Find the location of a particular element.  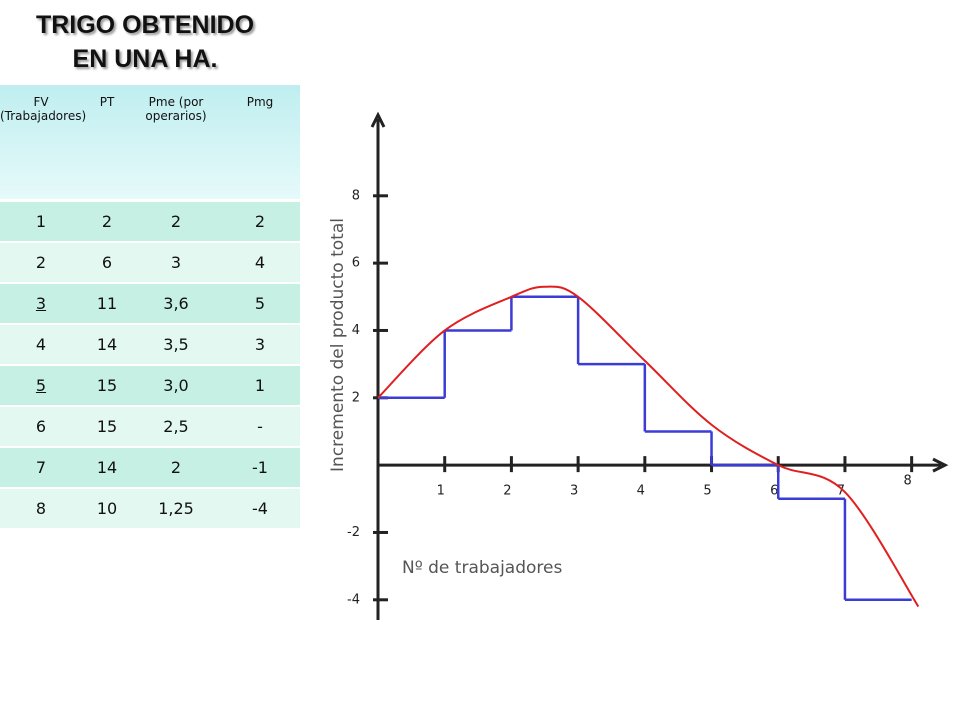

table-row: 8 10 1,25 -4 is located at coordinates (150, 509).